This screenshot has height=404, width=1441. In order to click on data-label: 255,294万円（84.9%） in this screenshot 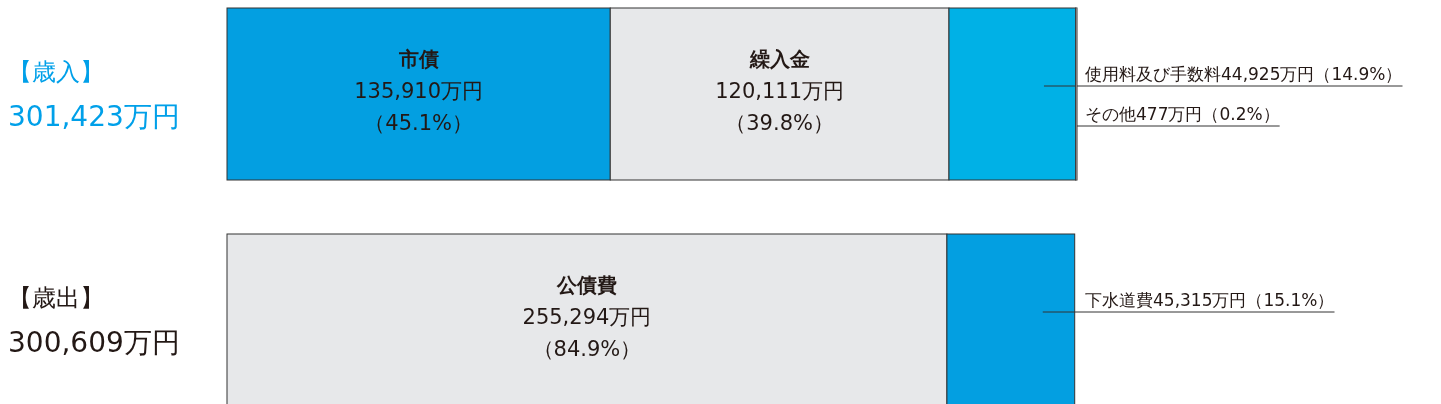, I will do `click(587, 333)`.